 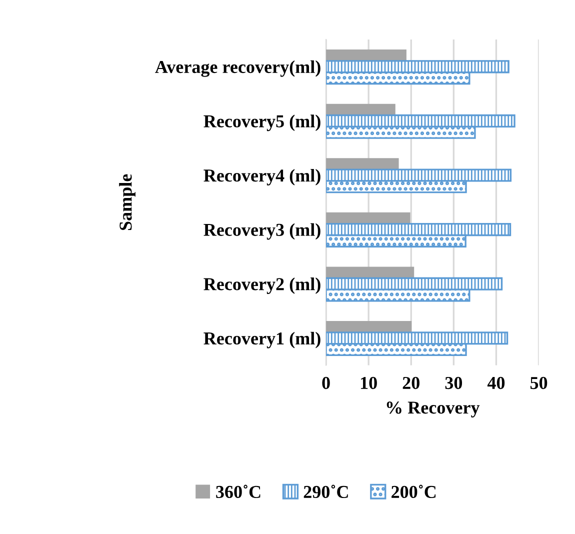 What do you see at coordinates (414, 491) in the screenshot?
I see `legend-label: 200˚C` at bounding box center [414, 491].